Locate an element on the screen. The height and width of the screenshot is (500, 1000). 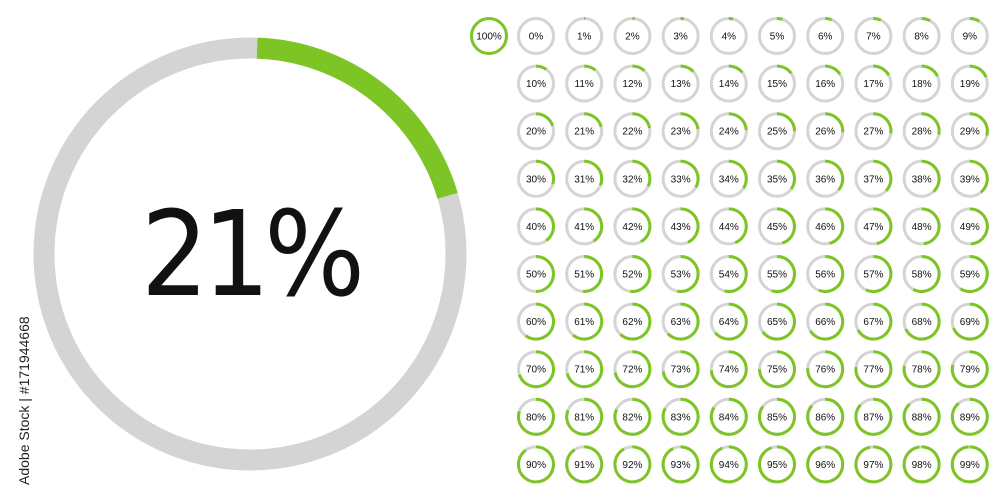
small-ring-label: 55% is located at coordinates (777, 275).